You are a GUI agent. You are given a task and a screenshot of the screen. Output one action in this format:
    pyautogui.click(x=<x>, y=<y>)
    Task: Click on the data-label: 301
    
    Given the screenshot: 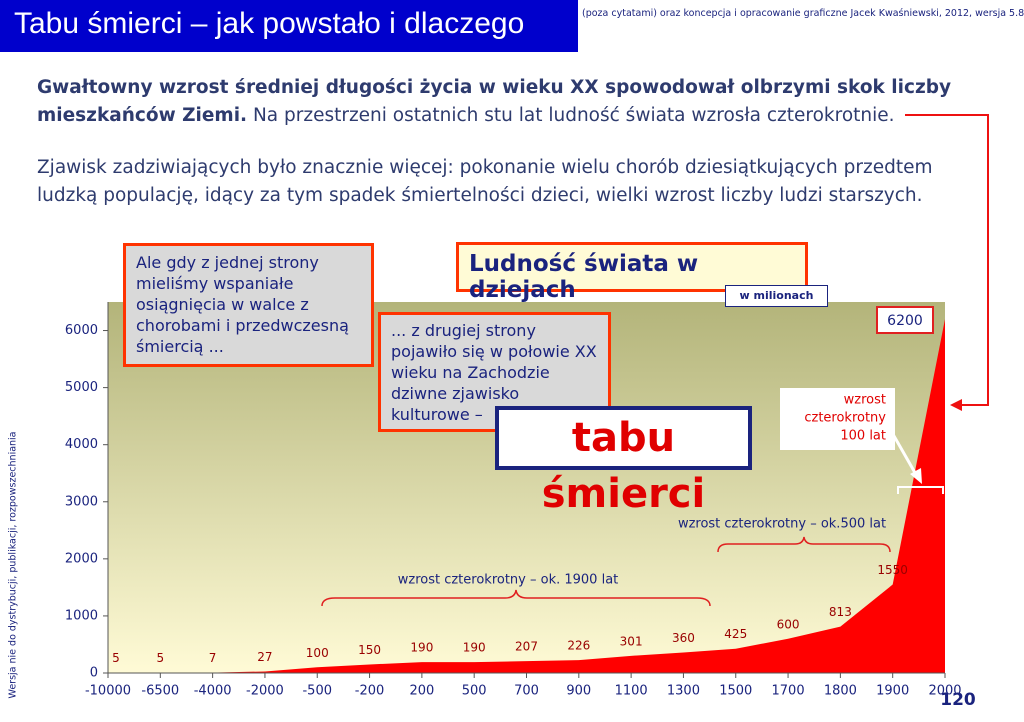 What is the action you would take?
    pyautogui.click(x=631, y=641)
    